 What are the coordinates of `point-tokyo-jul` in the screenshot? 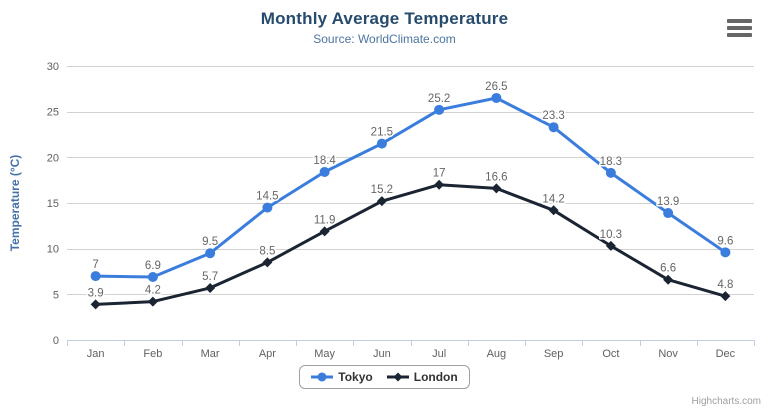 It's located at (439, 109).